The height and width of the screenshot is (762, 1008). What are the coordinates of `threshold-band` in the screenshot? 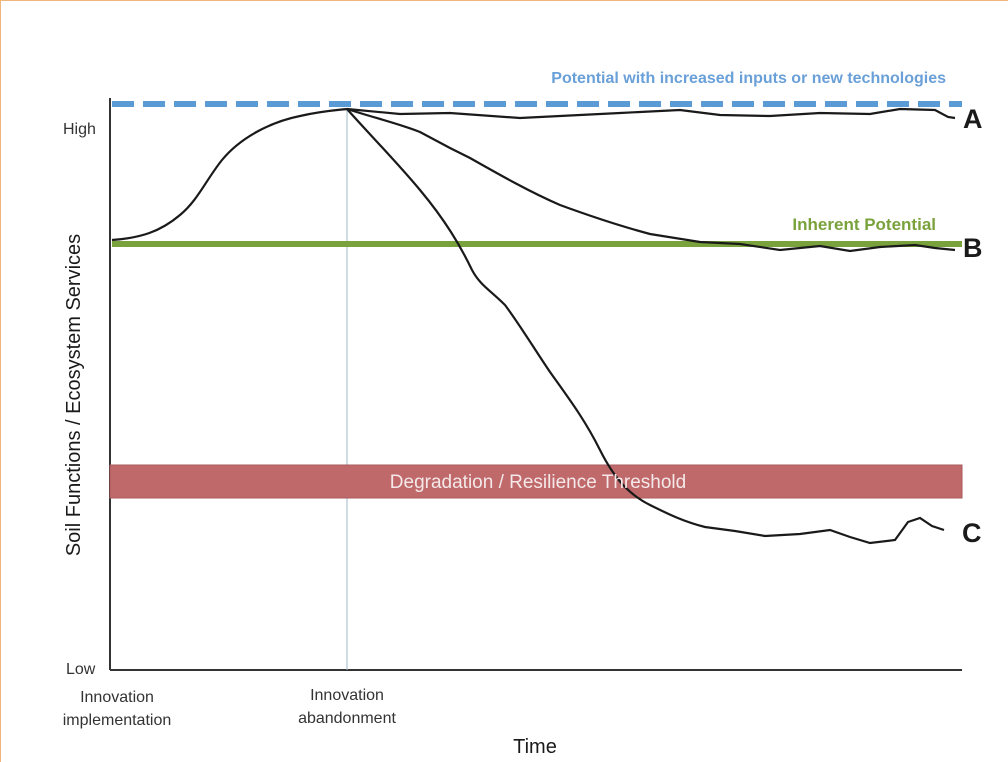 It's located at (536, 481).